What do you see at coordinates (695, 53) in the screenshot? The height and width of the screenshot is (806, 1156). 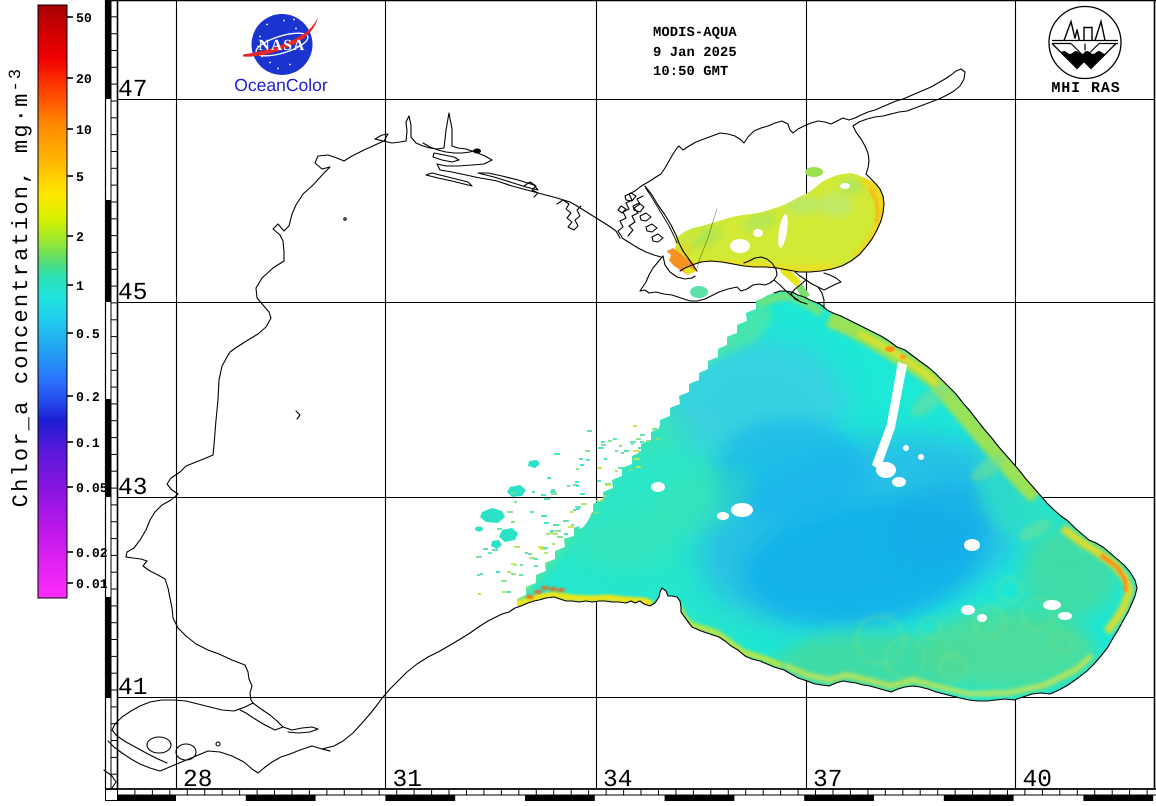 I see `svg-text: 9 Jan 2025` at bounding box center [695, 53].